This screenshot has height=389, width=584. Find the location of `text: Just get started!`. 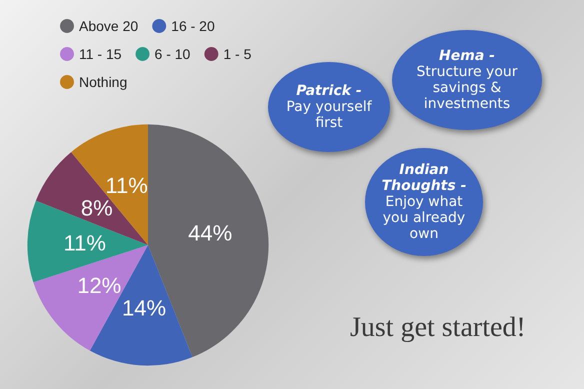

text: Just get started! is located at coordinates (438, 328).